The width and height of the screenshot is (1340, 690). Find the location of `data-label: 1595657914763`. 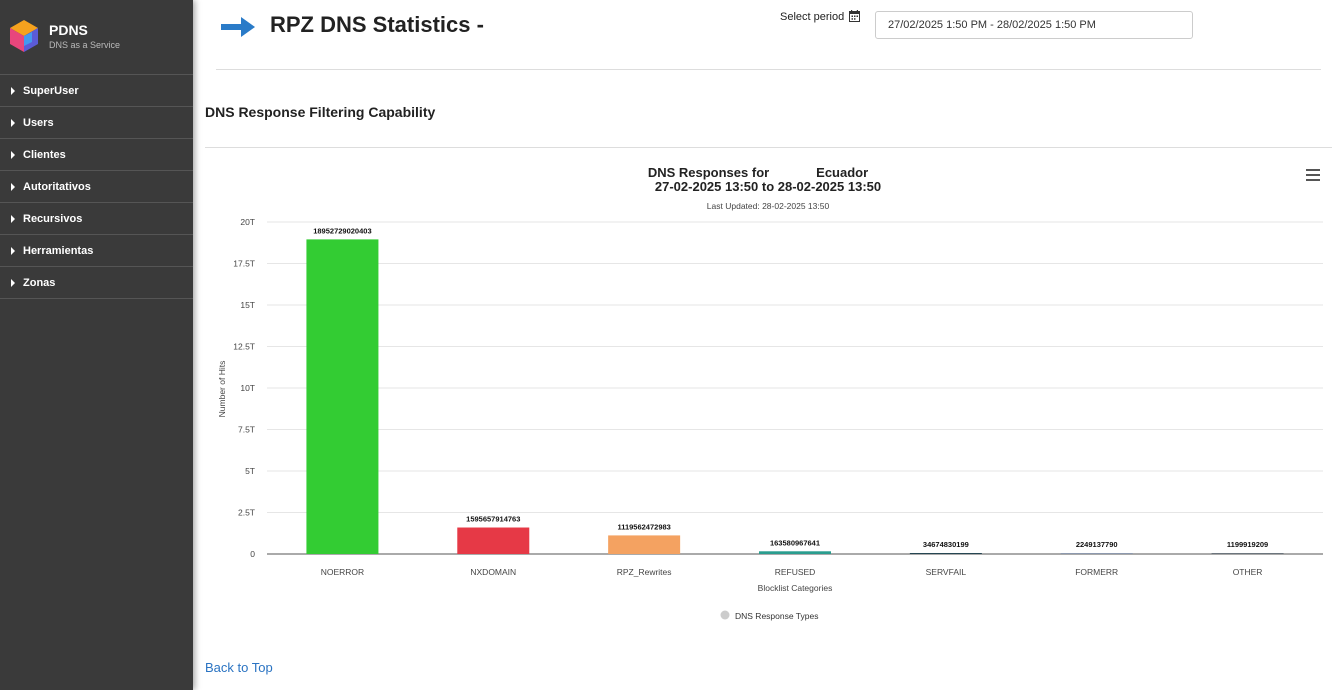

data-label: 1595657914763 is located at coordinates (493, 519).